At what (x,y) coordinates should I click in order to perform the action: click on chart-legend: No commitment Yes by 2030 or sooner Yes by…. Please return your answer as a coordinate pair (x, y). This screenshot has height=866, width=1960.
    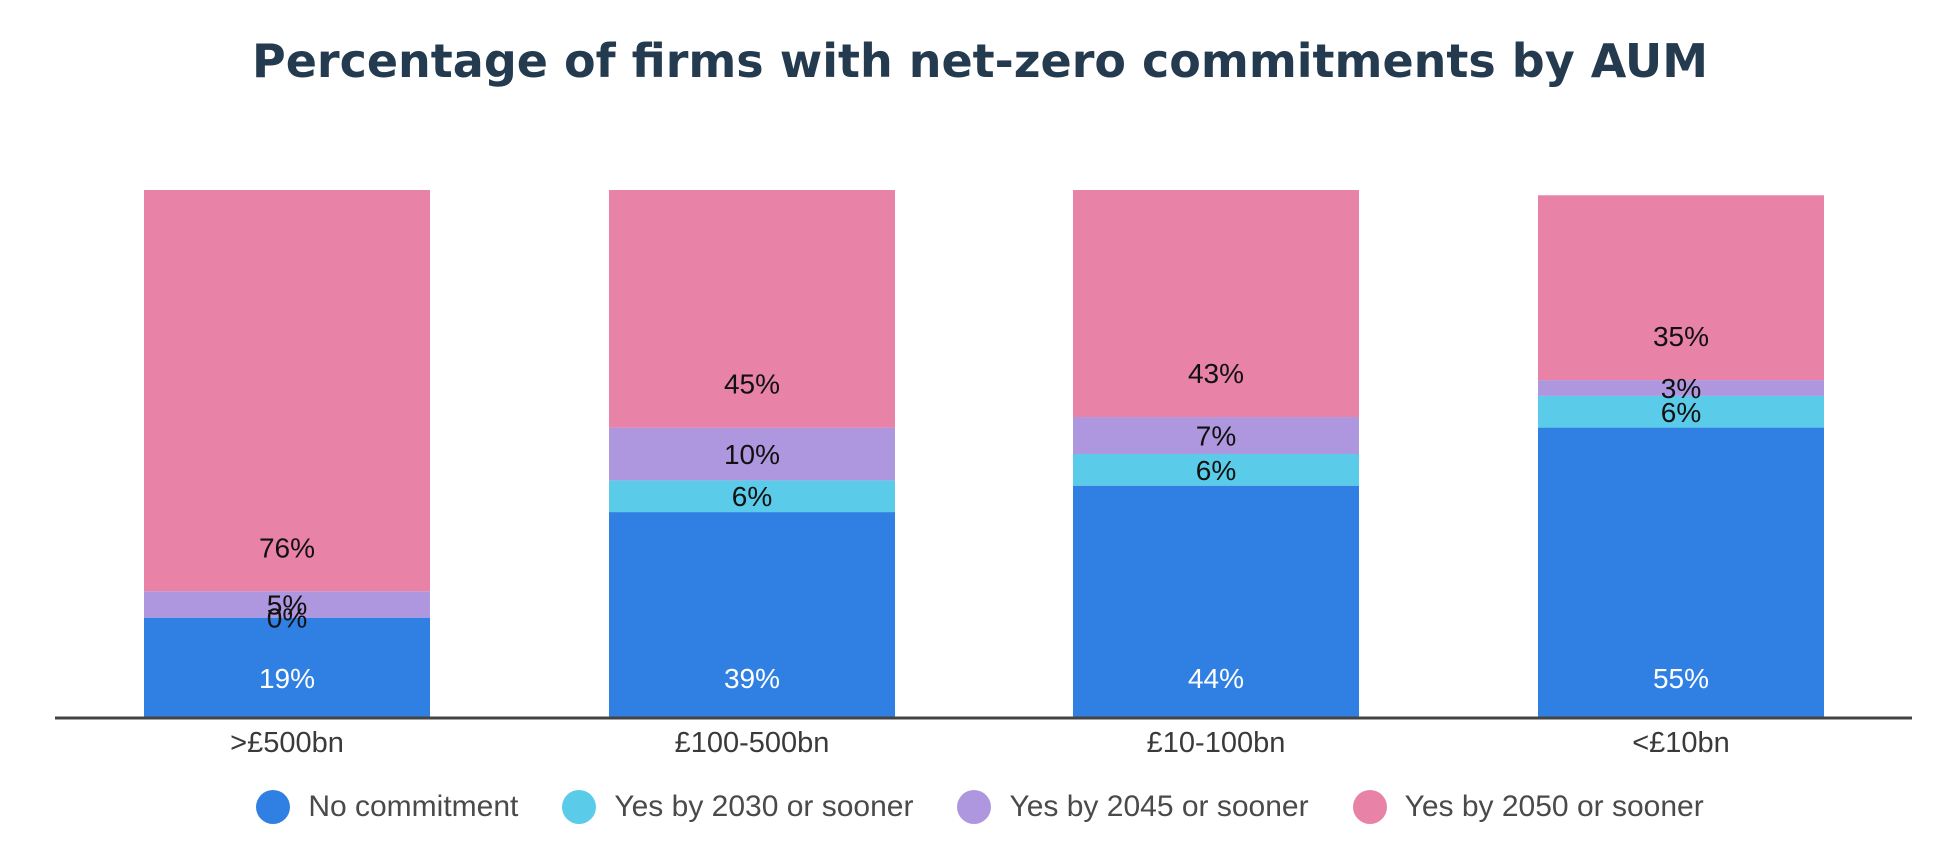
    Looking at the image, I should click on (980, 807).